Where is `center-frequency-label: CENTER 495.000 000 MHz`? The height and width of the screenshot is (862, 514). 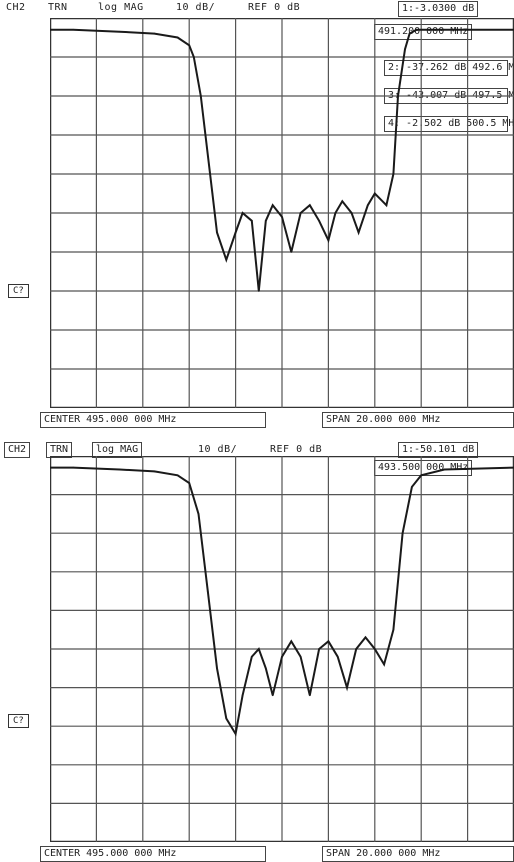
center-frequency-label: CENTER 495.000 000 MHz is located at coordinates (153, 420).